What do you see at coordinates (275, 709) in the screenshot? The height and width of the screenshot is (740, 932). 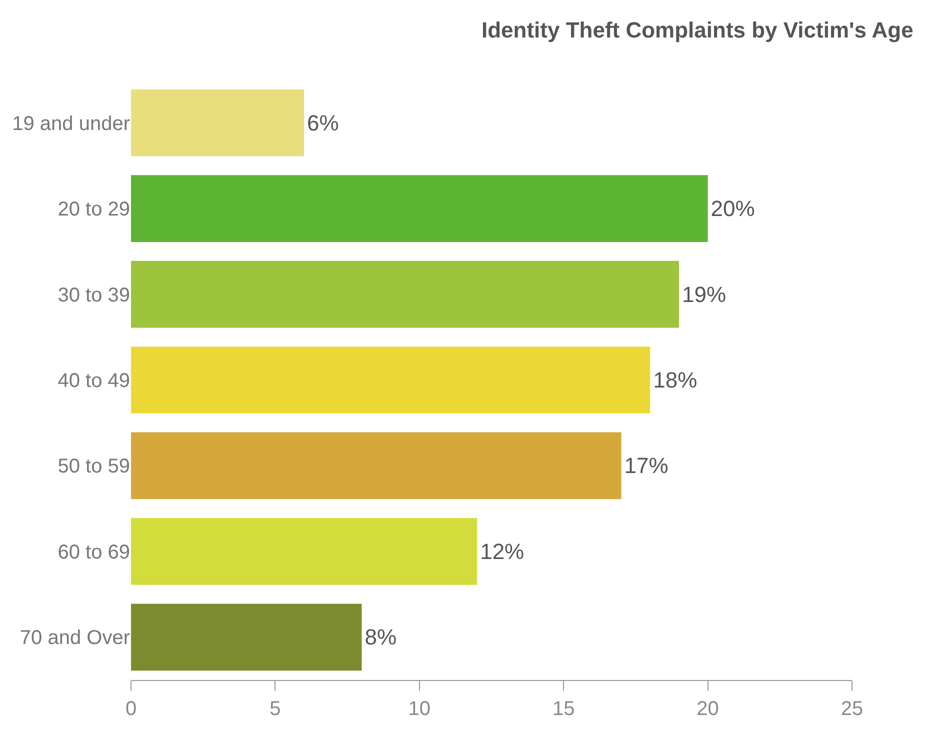 I see `x-tick-label: 5` at bounding box center [275, 709].